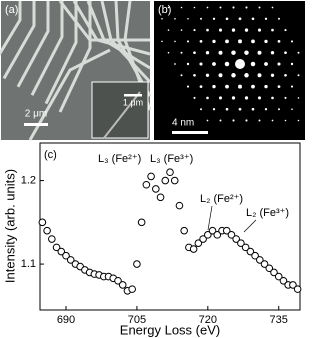 The image size is (320, 338). Describe the element at coordinates (183, 123) in the screenshot. I see `scale-label: 4 nm` at that location.